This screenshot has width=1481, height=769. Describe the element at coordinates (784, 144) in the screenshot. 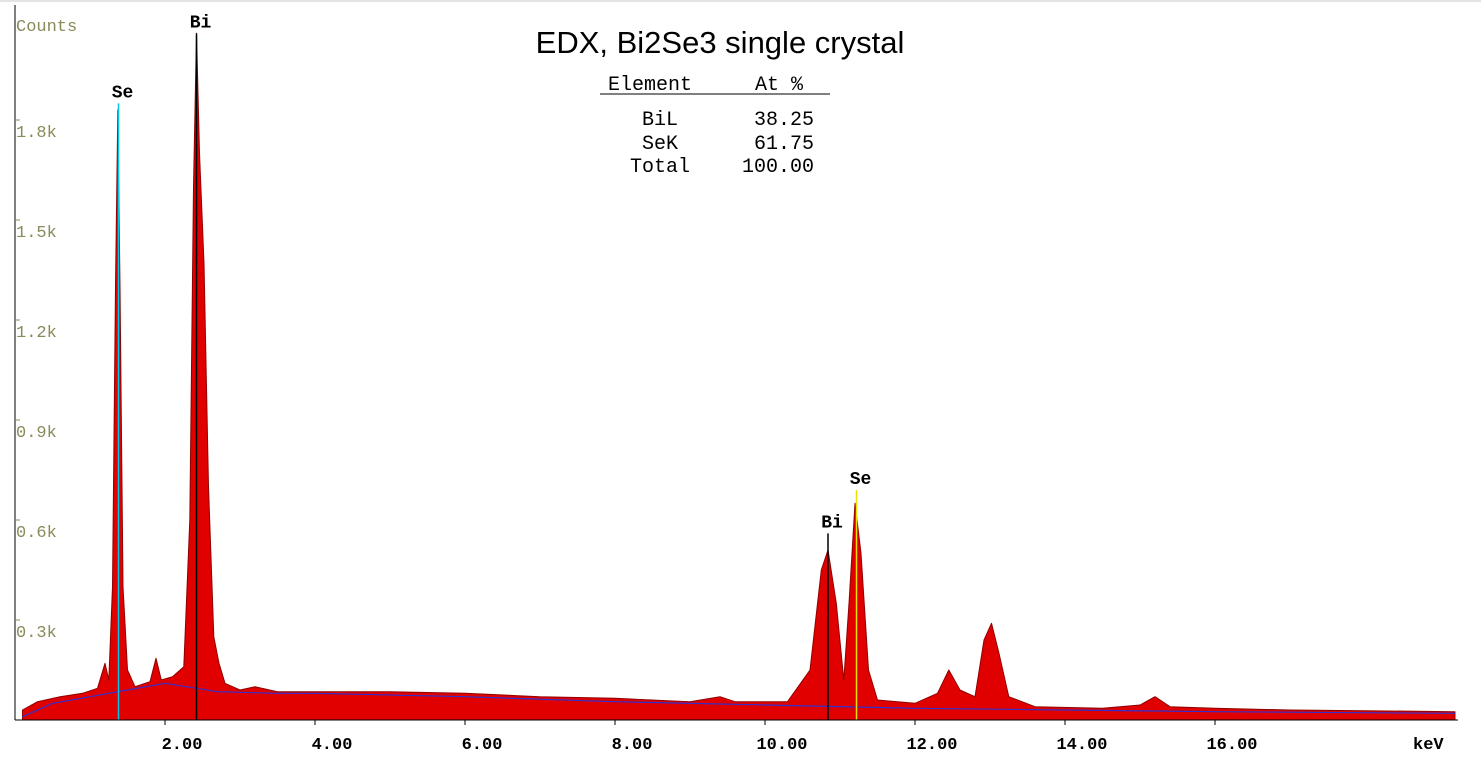

I see `table-cell: 61.75` at that location.